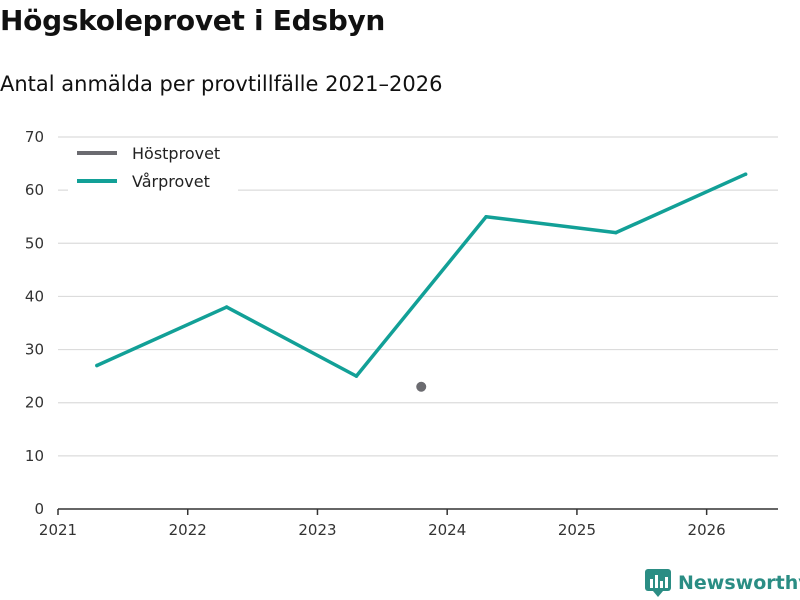 The height and width of the screenshot is (600, 800). Describe the element at coordinates (658, 583) in the screenshot. I see `newsworthy-logo-icon` at that location.